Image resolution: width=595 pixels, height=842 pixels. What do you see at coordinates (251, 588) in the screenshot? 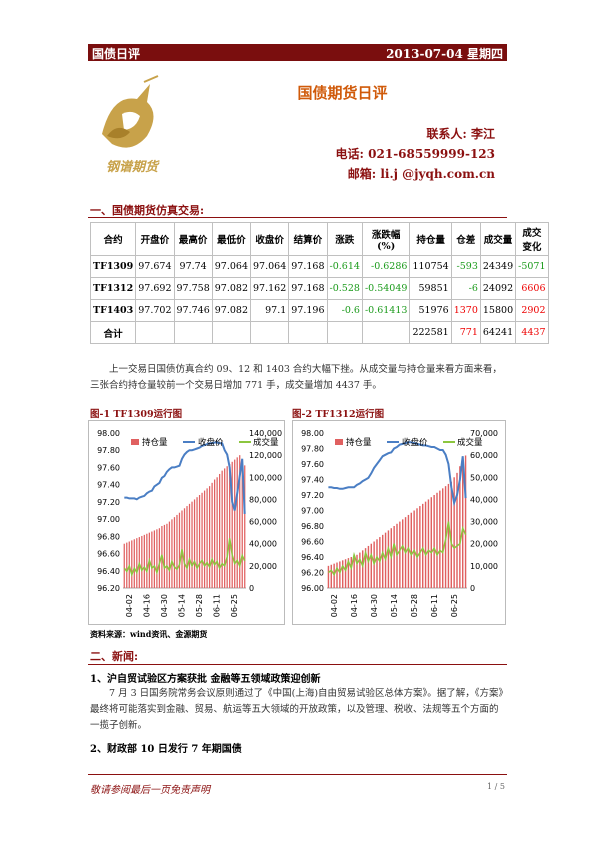
I see `right-tick-label: 0` at bounding box center [251, 588].